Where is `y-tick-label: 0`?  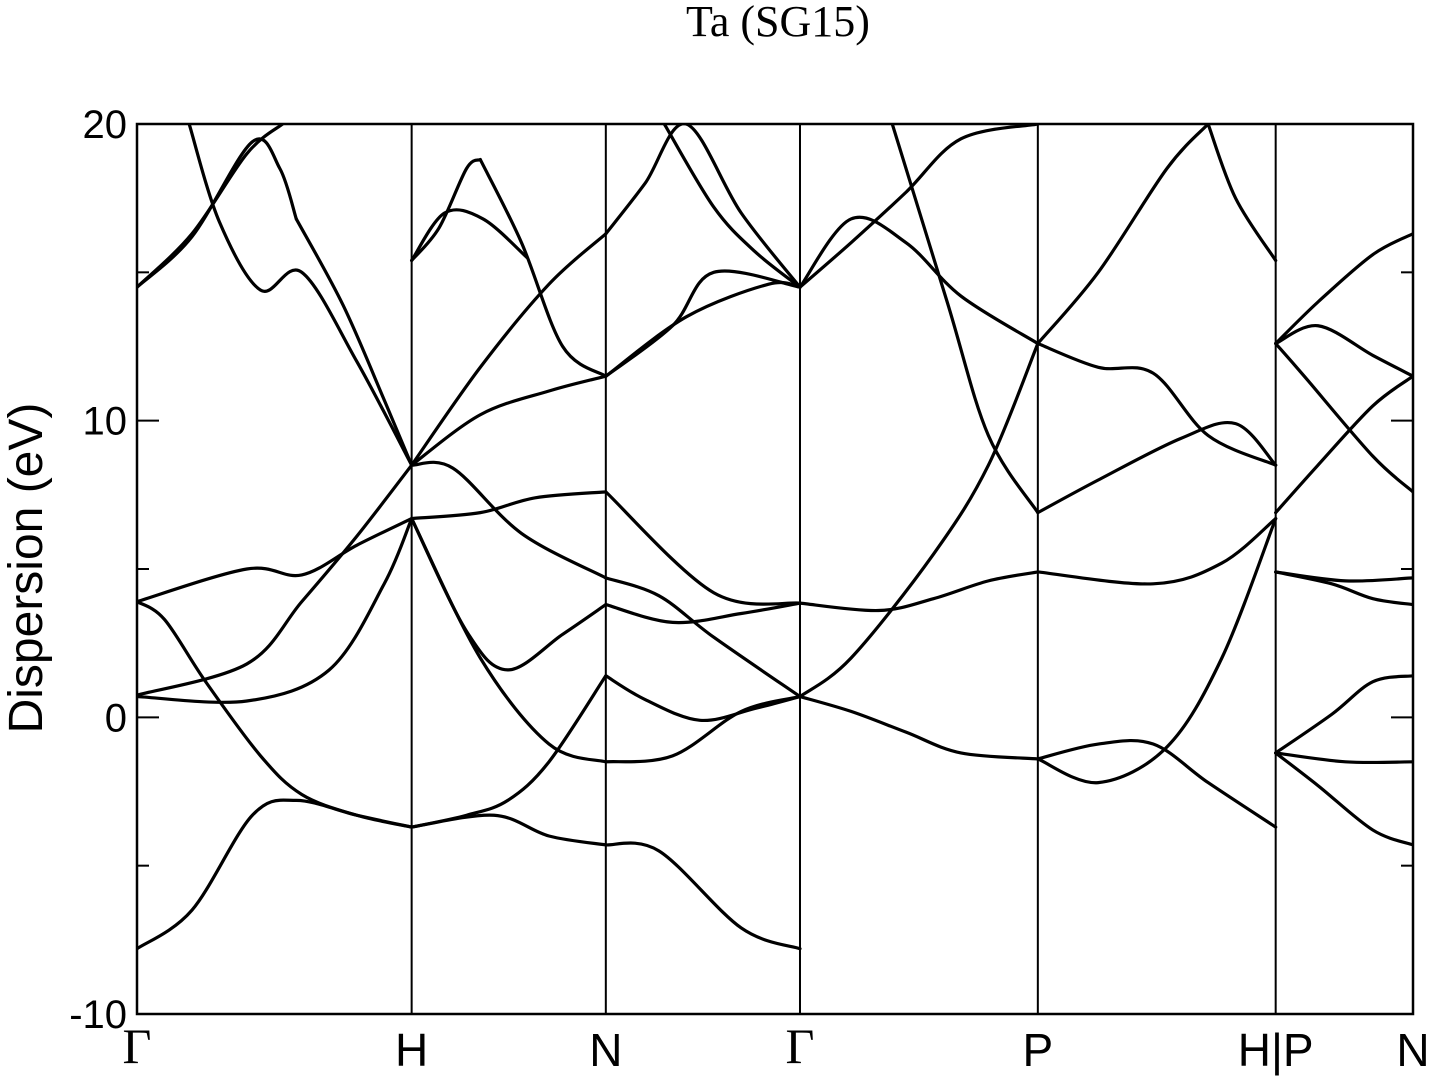 y-tick-label: 0 is located at coordinates (116, 718).